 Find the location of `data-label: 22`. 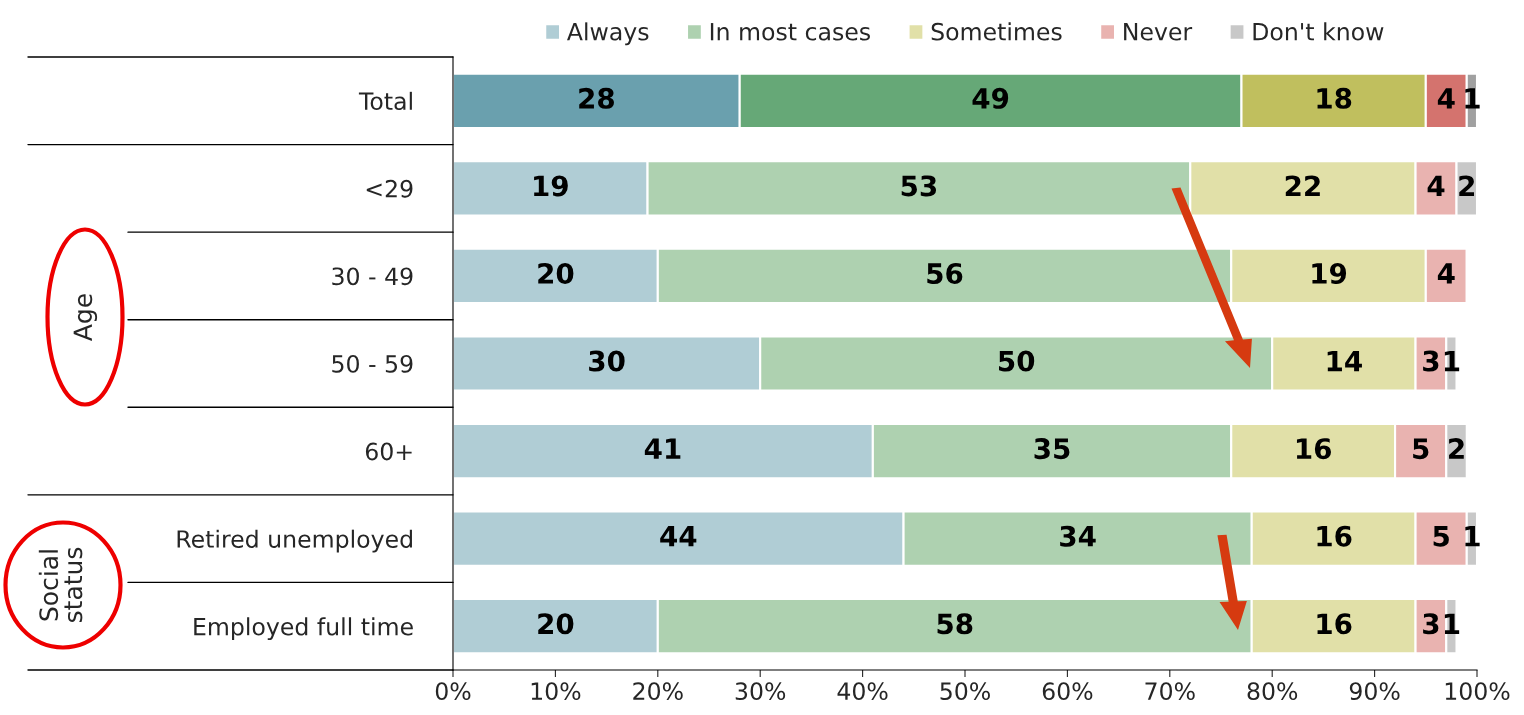

data-label: 22 is located at coordinates (1302, 186).